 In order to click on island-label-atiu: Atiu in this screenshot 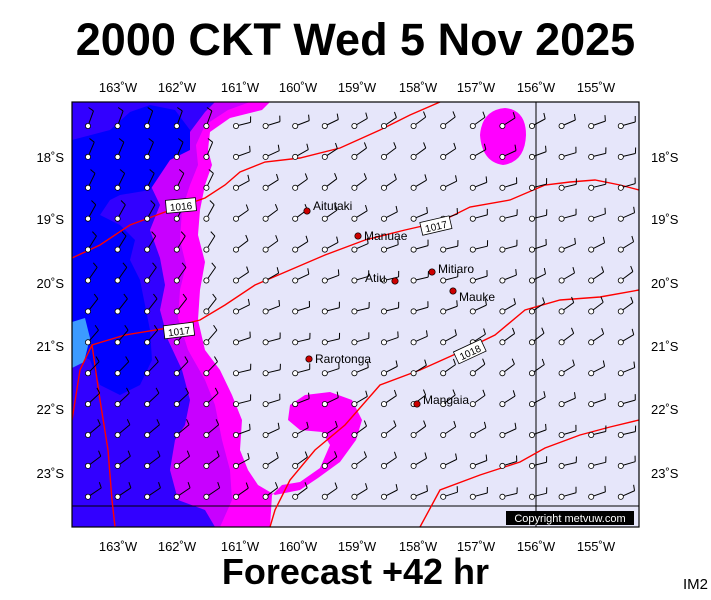, I will do `click(375, 278)`.